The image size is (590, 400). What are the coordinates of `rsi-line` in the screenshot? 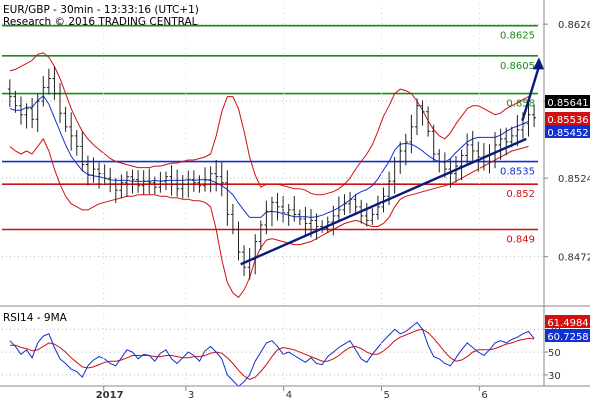 It's located at (272, 354).